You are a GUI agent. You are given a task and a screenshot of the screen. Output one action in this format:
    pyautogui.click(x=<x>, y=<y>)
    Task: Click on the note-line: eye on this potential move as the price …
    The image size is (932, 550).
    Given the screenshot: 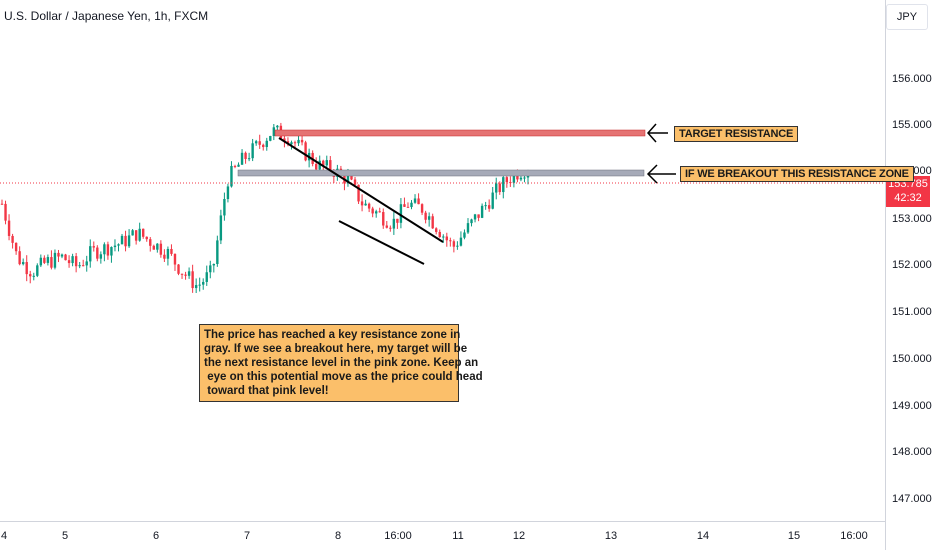 What is the action you would take?
    pyautogui.click(x=343, y=377)
    